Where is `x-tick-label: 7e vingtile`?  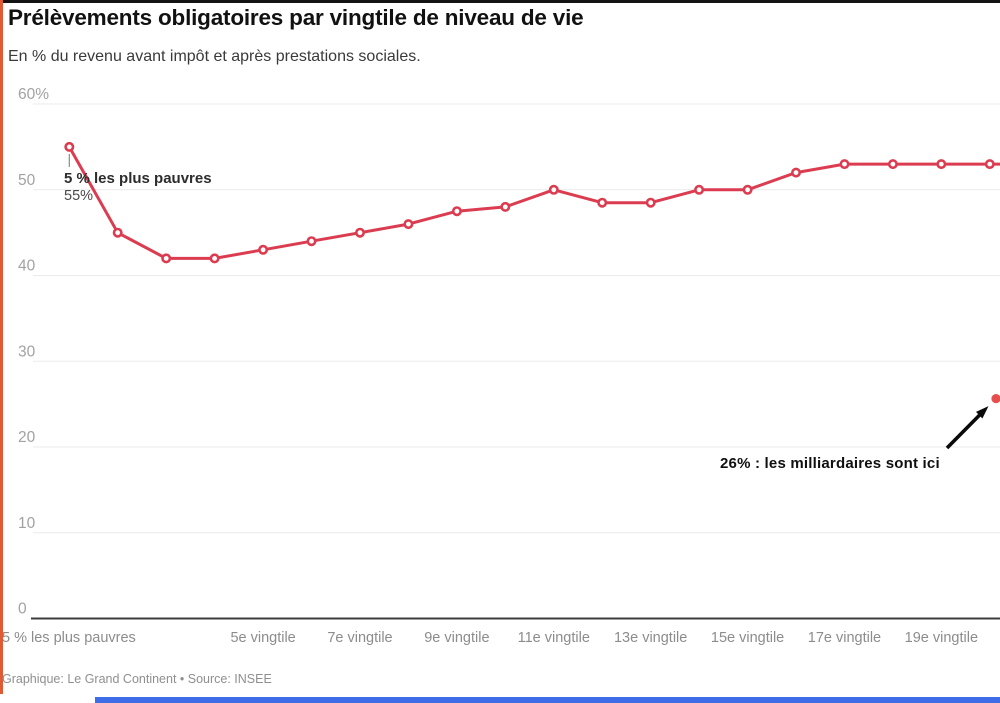 x-tick-label: 7e vingtile is located at coordinates (359, 638).